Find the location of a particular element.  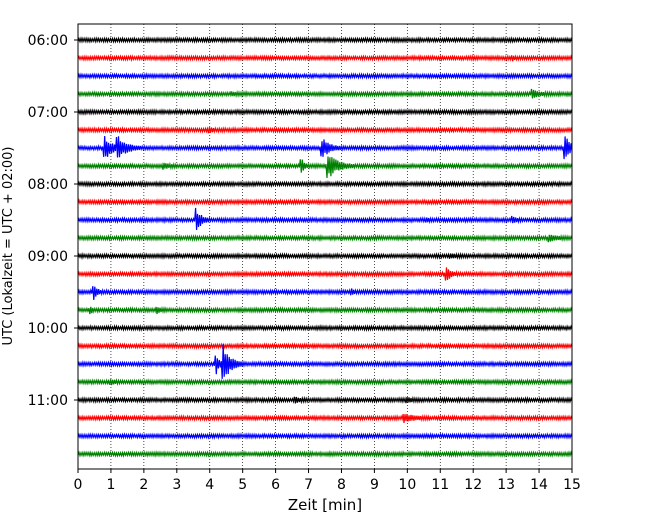

y-tick-label: 07:00 is located at coordinates (48, 113).